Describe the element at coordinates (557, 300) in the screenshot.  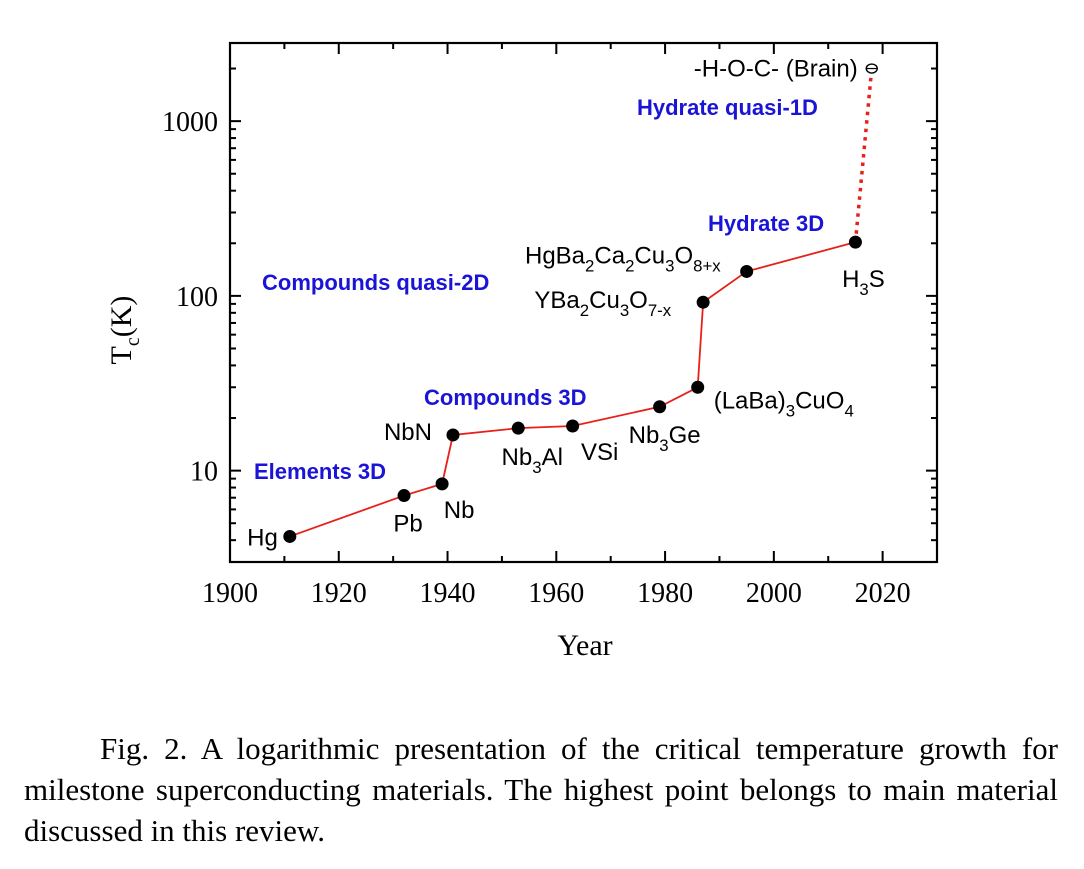
I see `label-part: YBa` at that location.